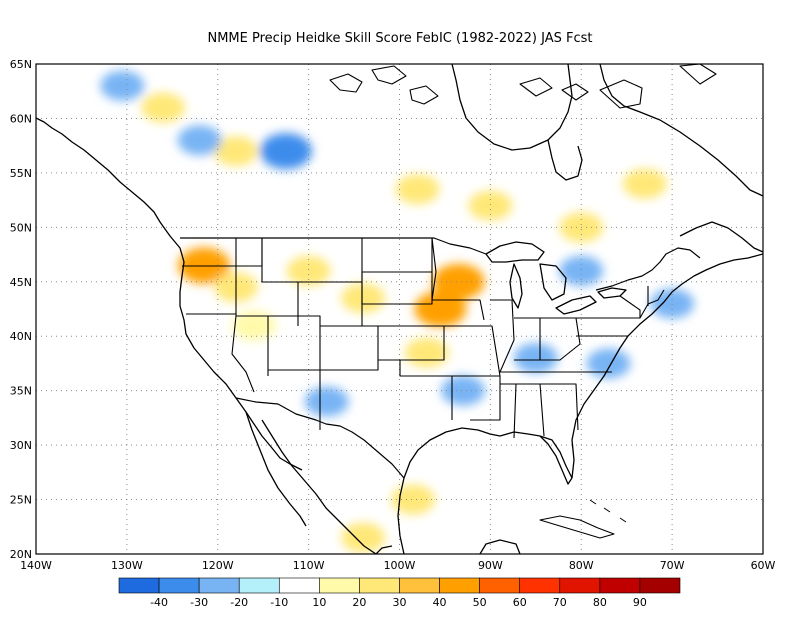  Describe the element at coordinates (520, 602) in the screenshot. I see `colorbar-label: 60` at that location.